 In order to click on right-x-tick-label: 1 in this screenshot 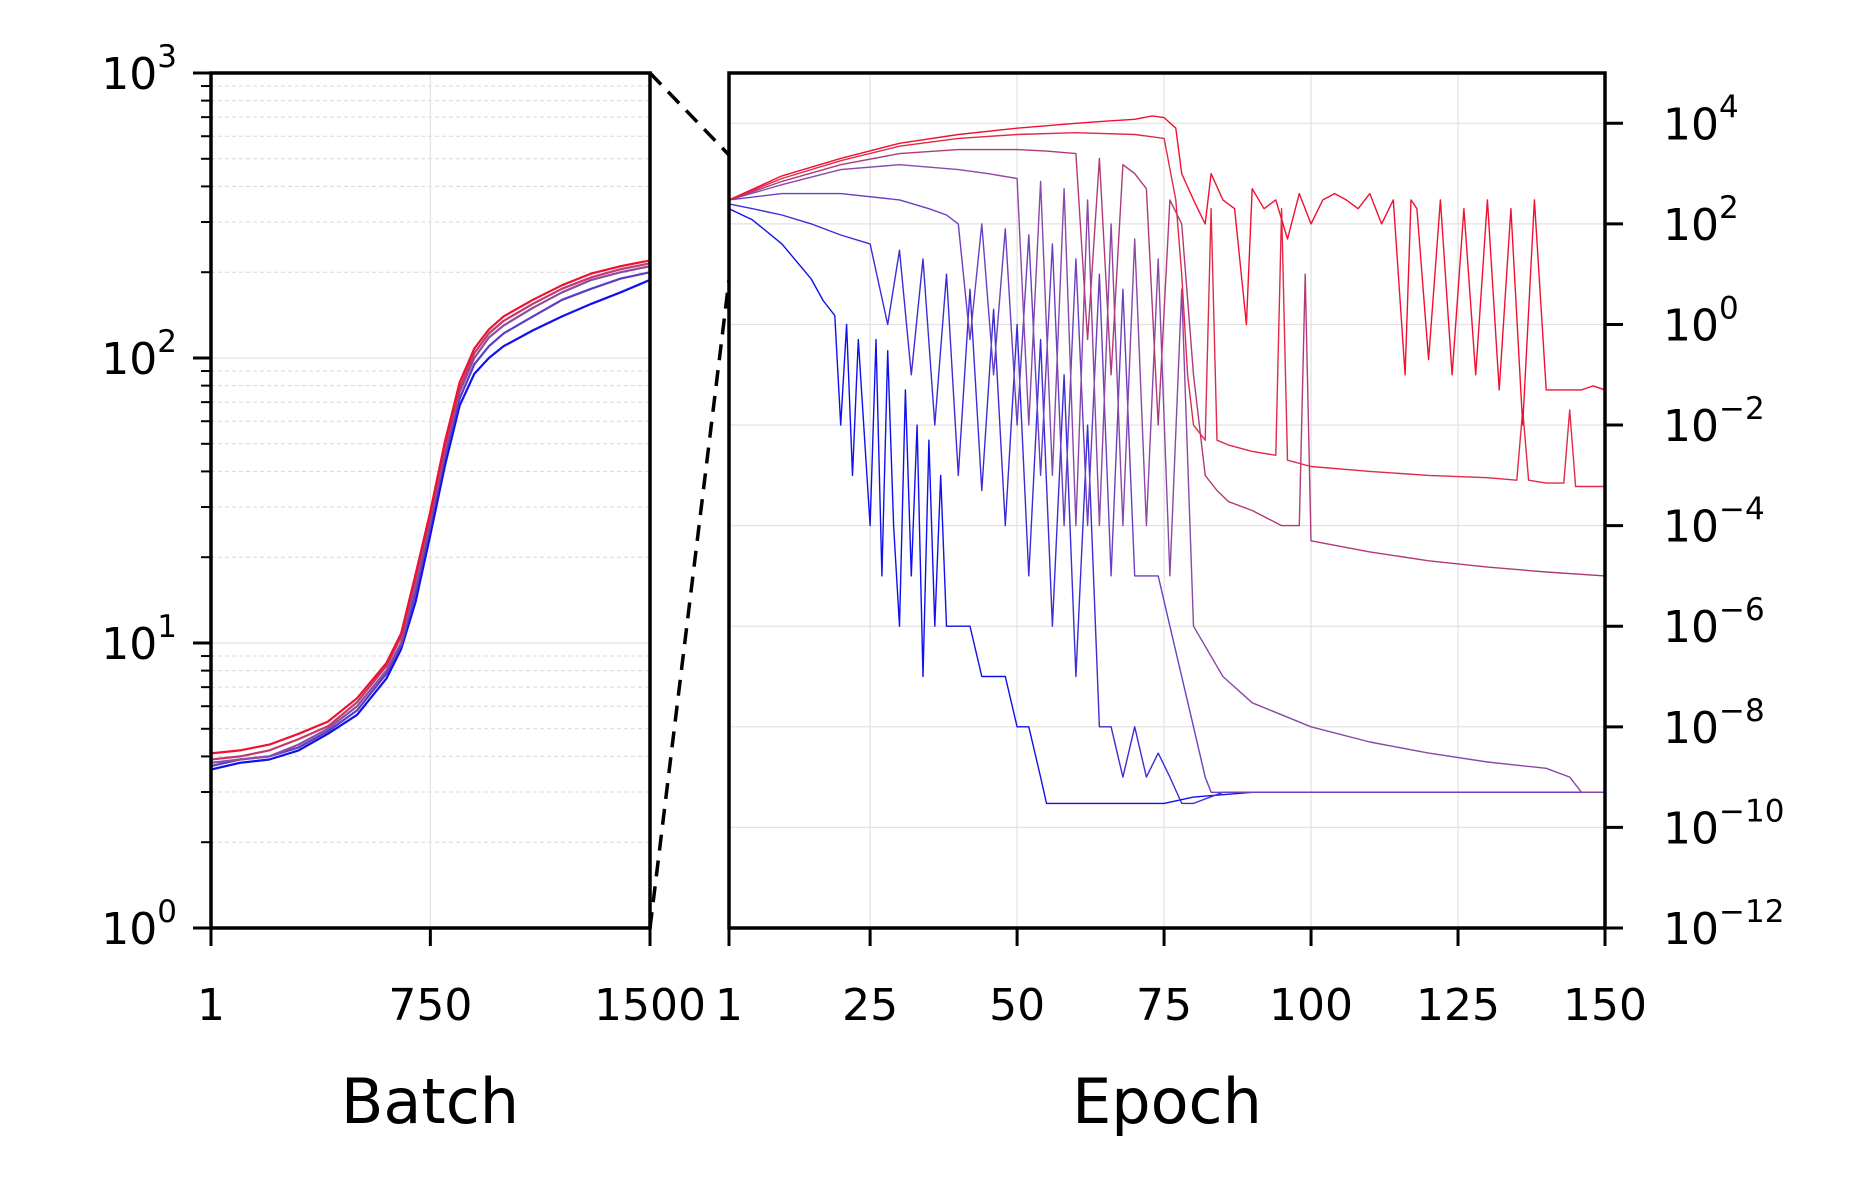, I will do `click(729, 1005)`.